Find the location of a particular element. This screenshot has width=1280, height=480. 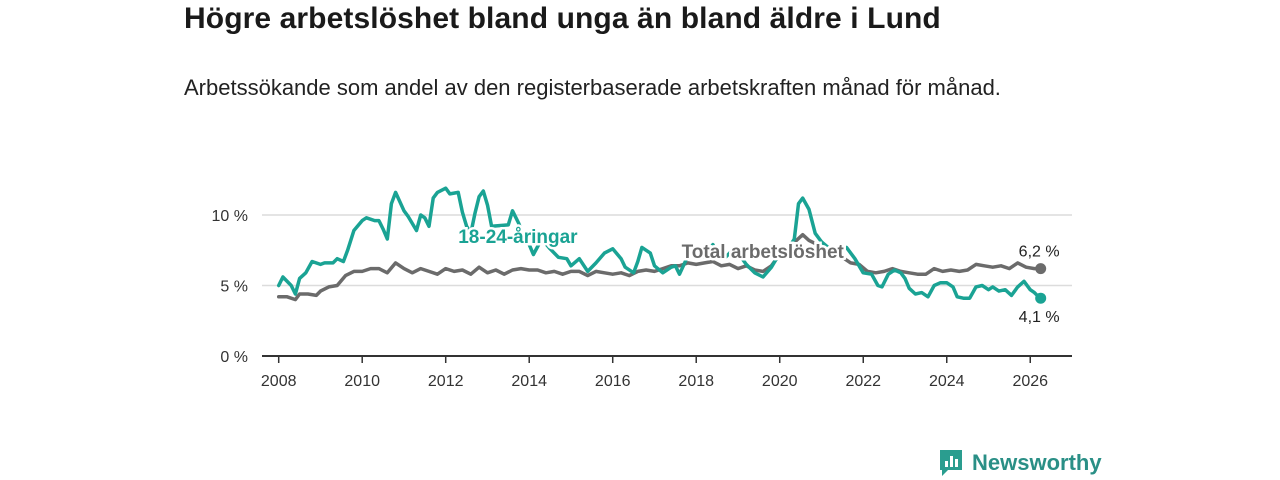

x-tick-label: 2018 is located at coordinates (696, 381).